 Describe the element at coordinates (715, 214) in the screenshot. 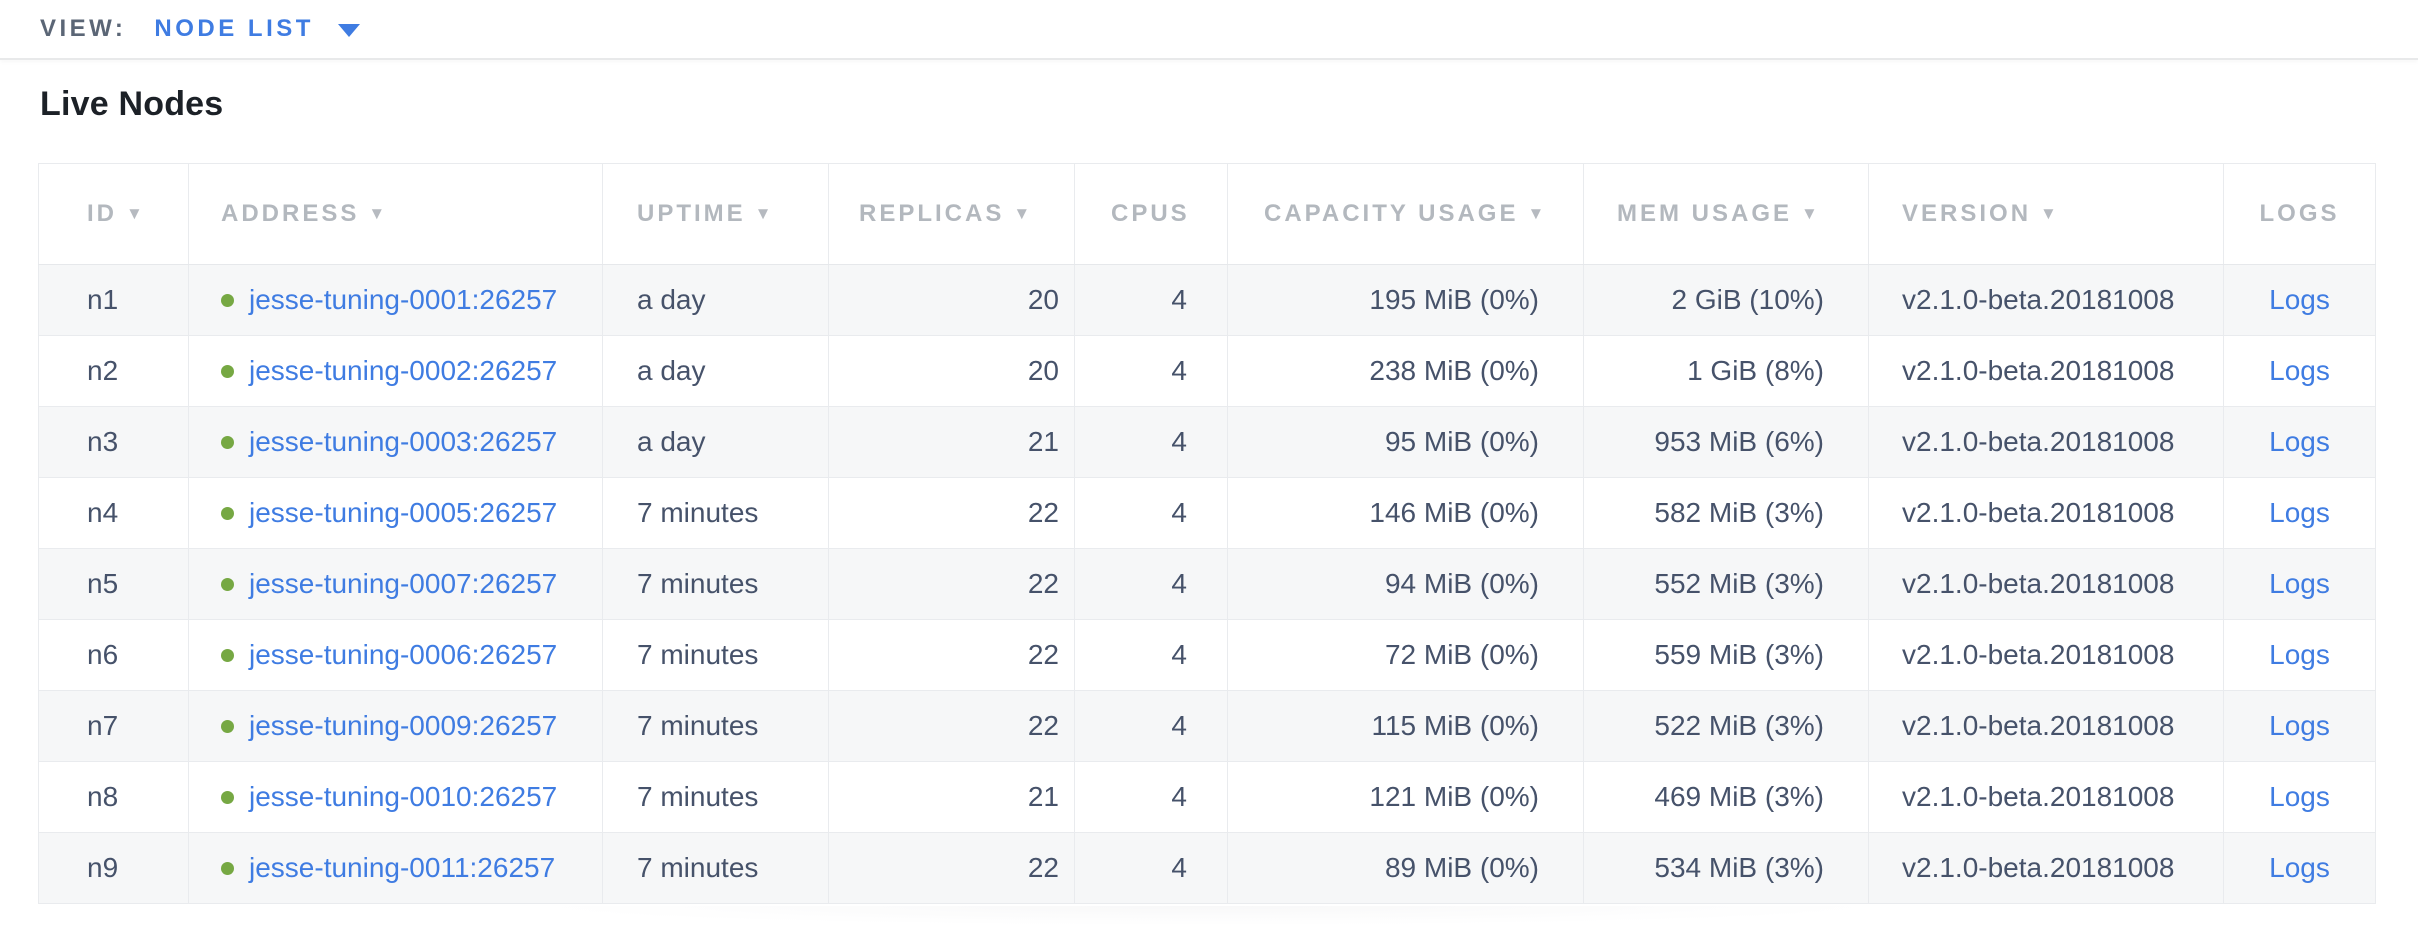

I see `column-header-uptime: UPTIME ▼` at that location.